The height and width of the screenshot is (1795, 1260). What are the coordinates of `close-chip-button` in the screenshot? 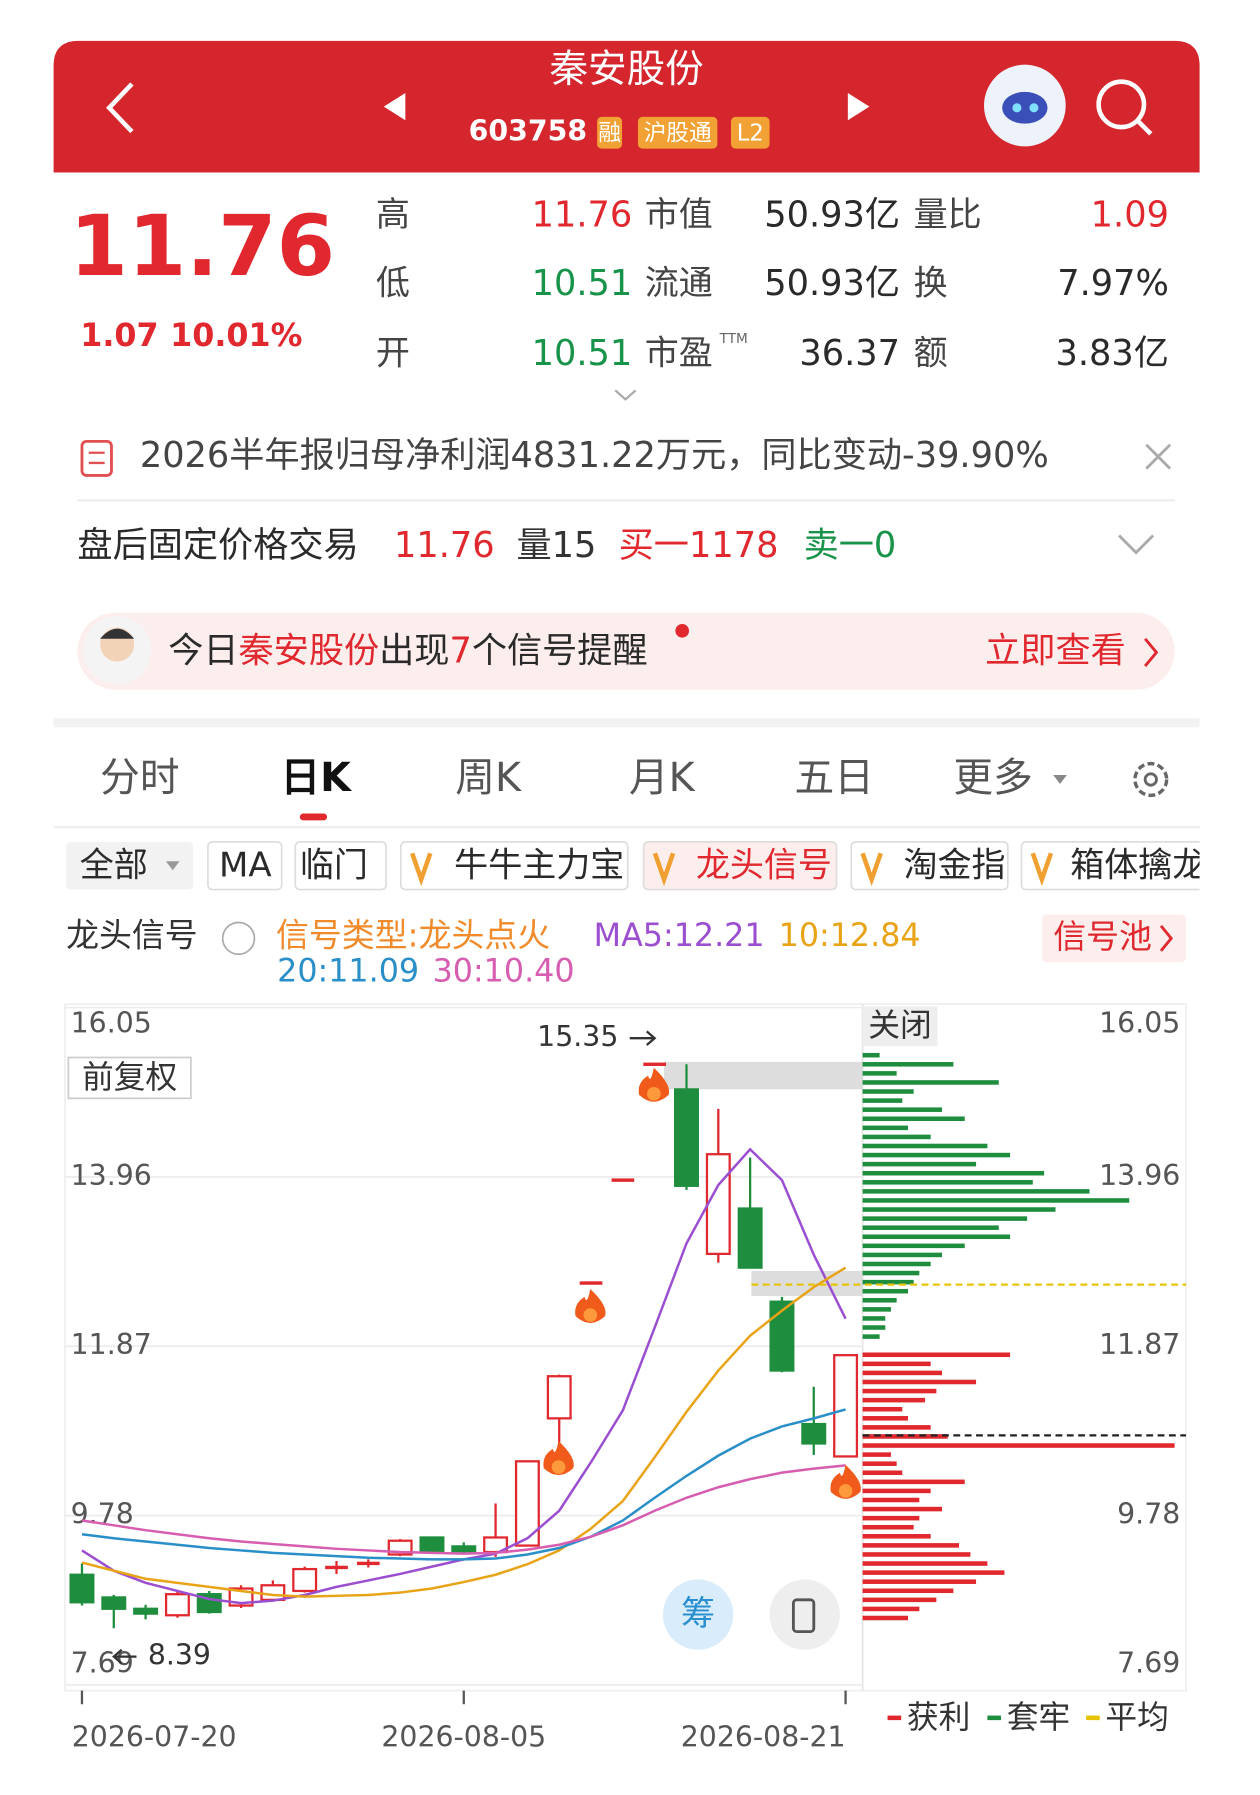 It's located at (900, 1026).